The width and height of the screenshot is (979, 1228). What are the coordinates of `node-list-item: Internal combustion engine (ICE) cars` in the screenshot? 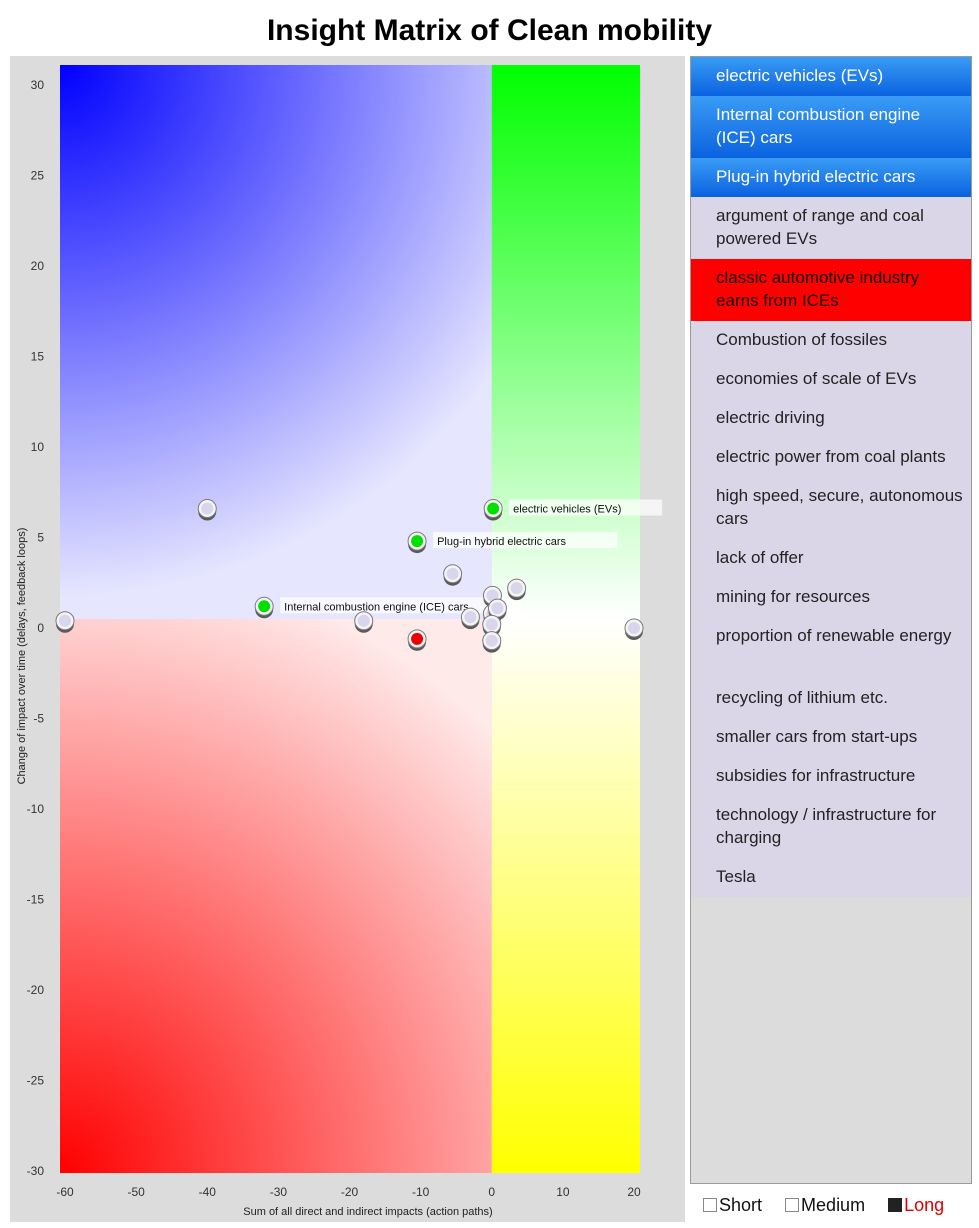 It's located at (831, 127).